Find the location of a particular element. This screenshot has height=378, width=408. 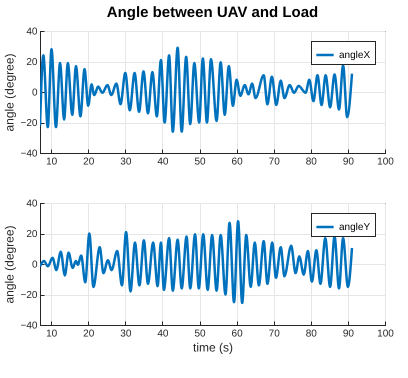

chart-title: Angle between UAV and Load is located at coordinates (212, 12).